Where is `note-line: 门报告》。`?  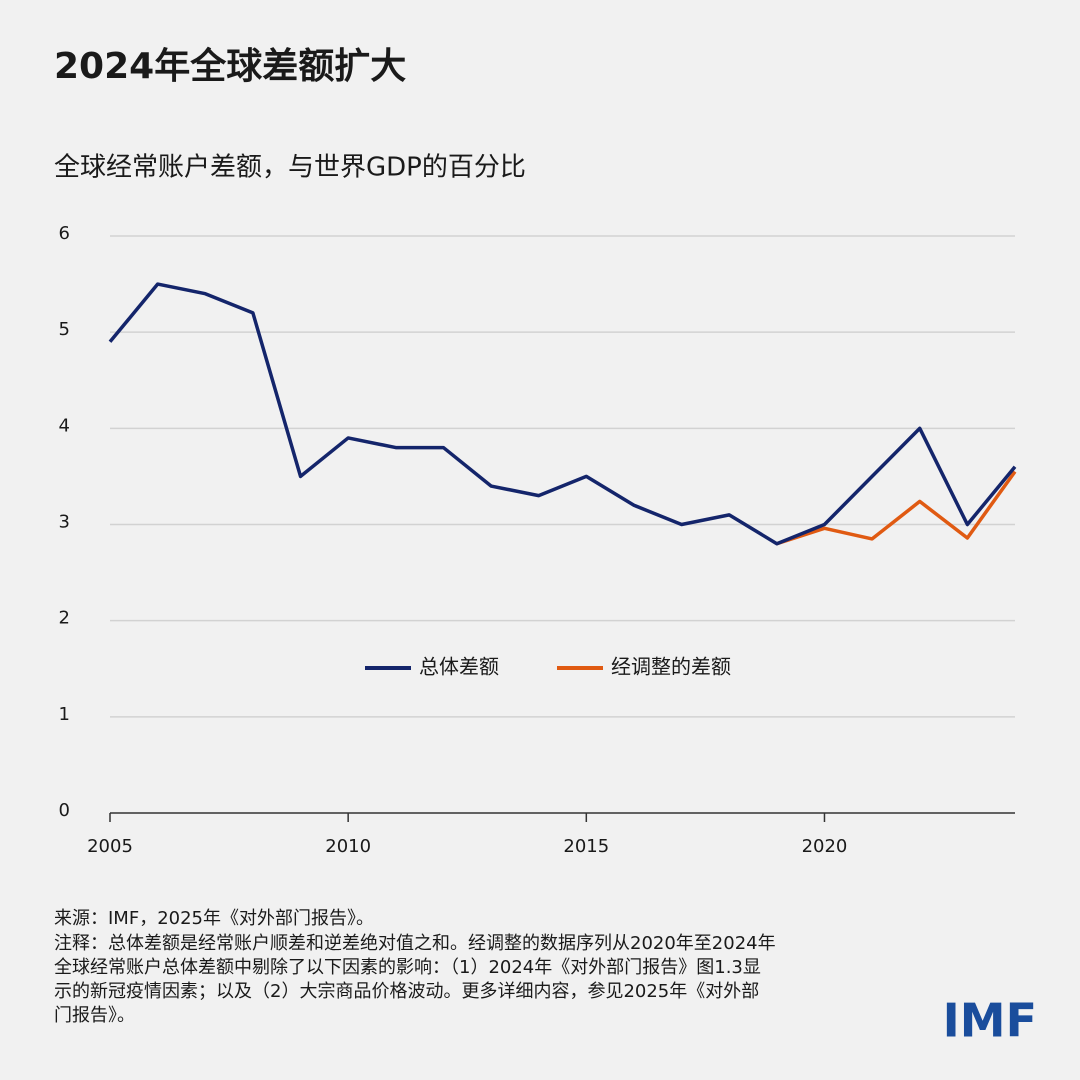
note-line: 门报告》。 is located at coordinates (94, 1015).